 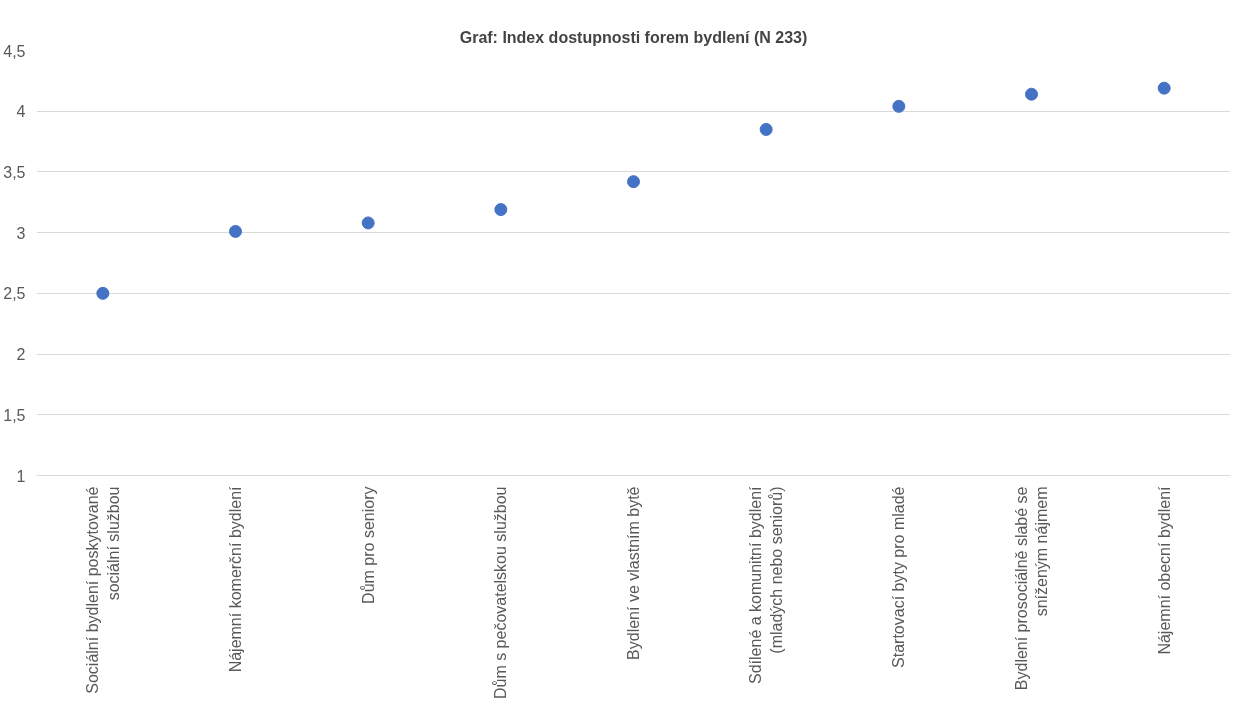 What do you see at coordinates (368, 545) in the screenshot?
I see `x-tick-label: Dům pro seniory` at bounding box center [368, 545].